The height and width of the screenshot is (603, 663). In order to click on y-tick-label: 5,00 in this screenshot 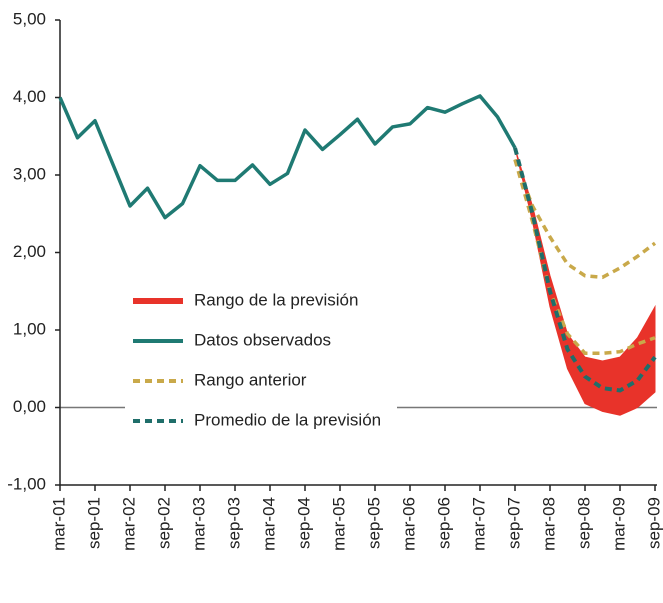, I will do `click(29, 18)`.